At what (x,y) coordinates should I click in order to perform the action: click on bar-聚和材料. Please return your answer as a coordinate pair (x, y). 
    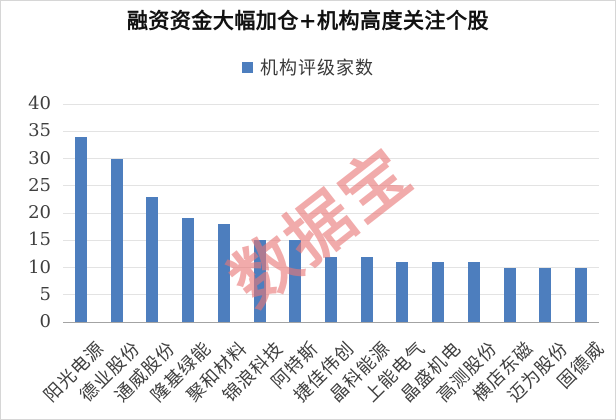
    Looking at the image, I should click on (223, 272).